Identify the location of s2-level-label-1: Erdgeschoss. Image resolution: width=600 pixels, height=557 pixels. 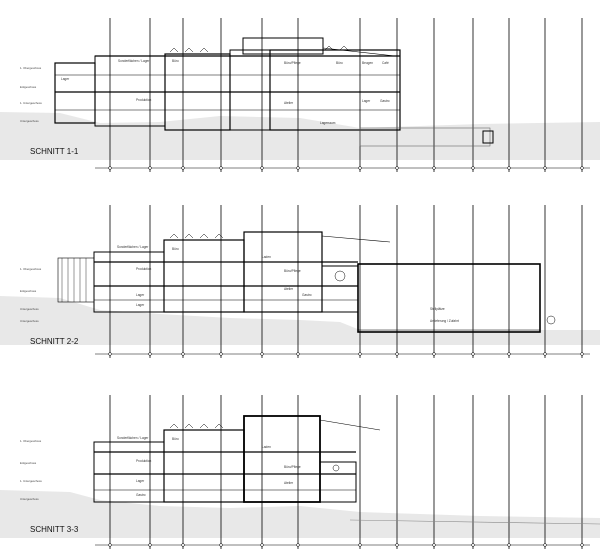
(28, 291).